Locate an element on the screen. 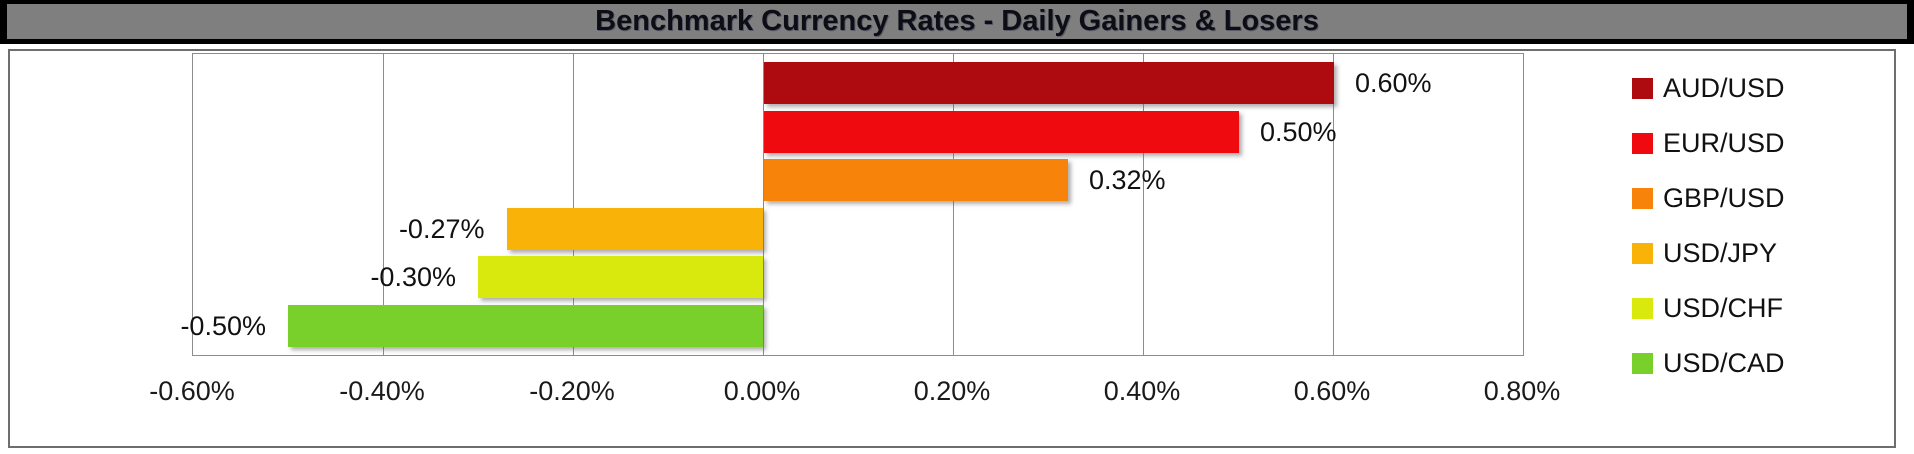 The image size is (1914, 454). legend-item-usd-cad: USD/CAD is located at coordinates (1757, 363).